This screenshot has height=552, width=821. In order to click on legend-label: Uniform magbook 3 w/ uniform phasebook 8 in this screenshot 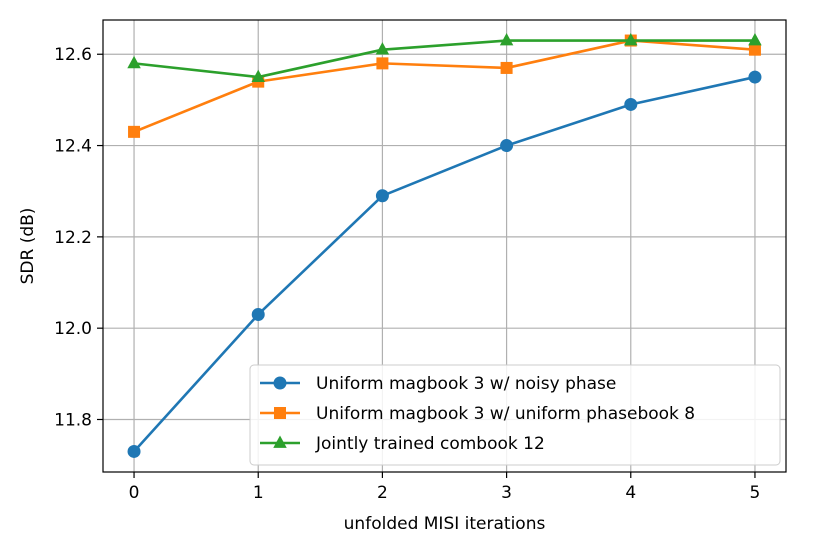, I will do `click(505, 414)`.